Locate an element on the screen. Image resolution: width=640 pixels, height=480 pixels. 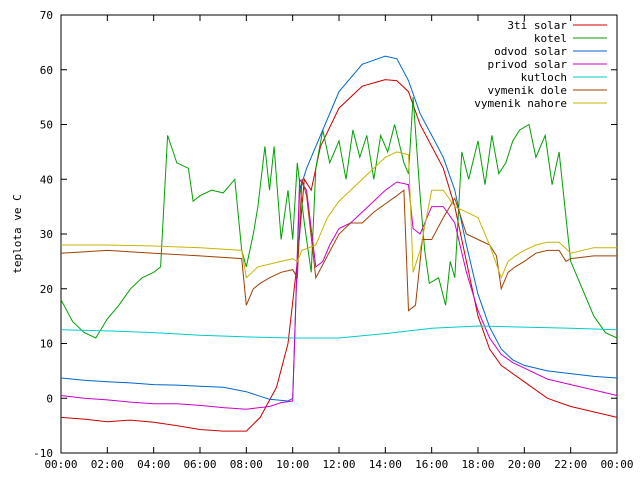
y-tick-label: 60 is located at coordinates (46, 70).